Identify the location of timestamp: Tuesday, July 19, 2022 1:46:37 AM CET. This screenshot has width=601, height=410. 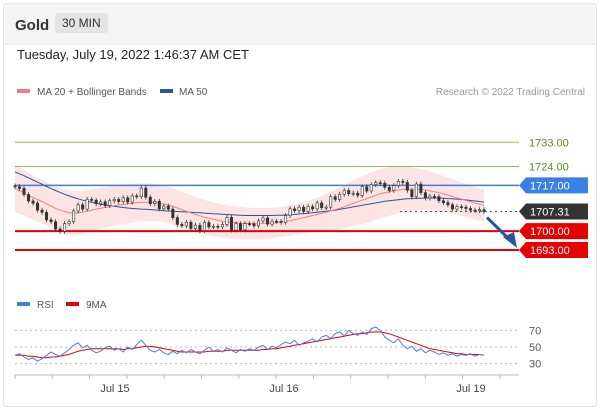
(133, 54).